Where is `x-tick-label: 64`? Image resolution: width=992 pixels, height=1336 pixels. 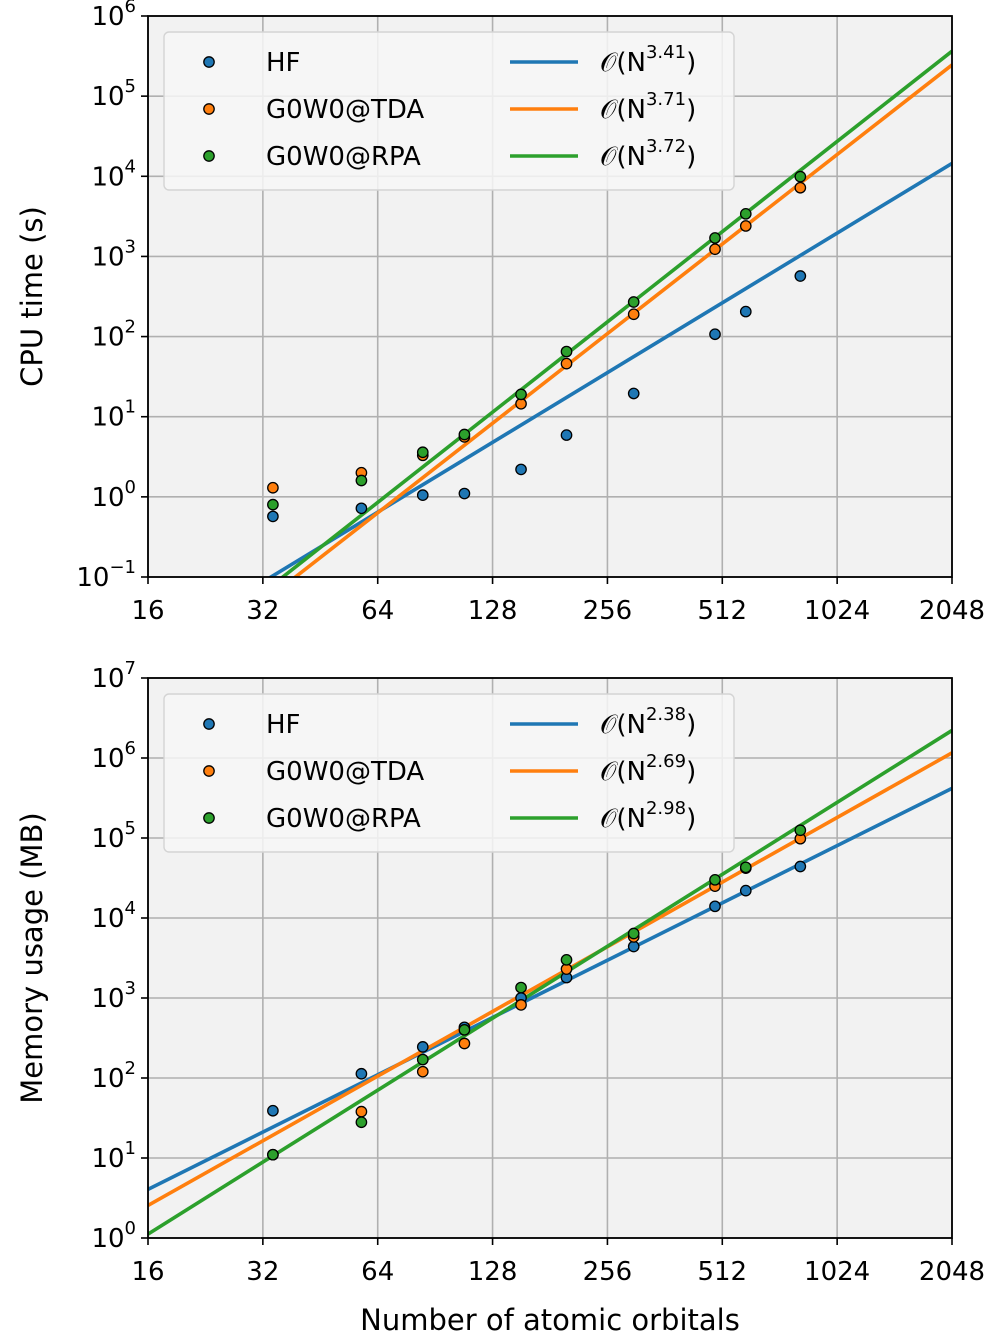
x-tick-label: 64 is located at coordinates (377, 611).